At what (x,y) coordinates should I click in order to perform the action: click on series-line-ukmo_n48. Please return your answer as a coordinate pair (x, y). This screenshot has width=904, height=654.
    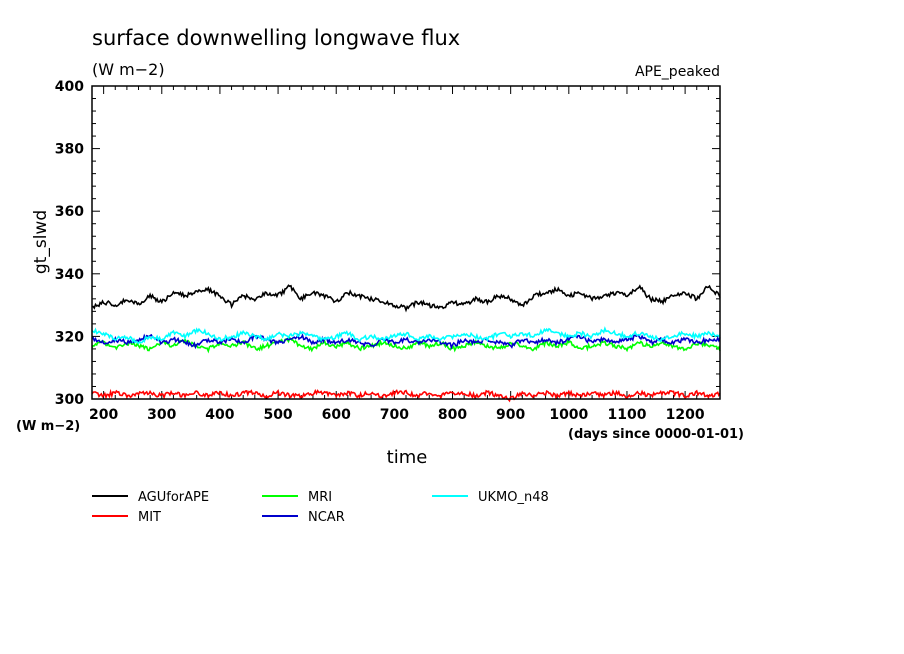
    Looking at the image, I should click on (406, 335).